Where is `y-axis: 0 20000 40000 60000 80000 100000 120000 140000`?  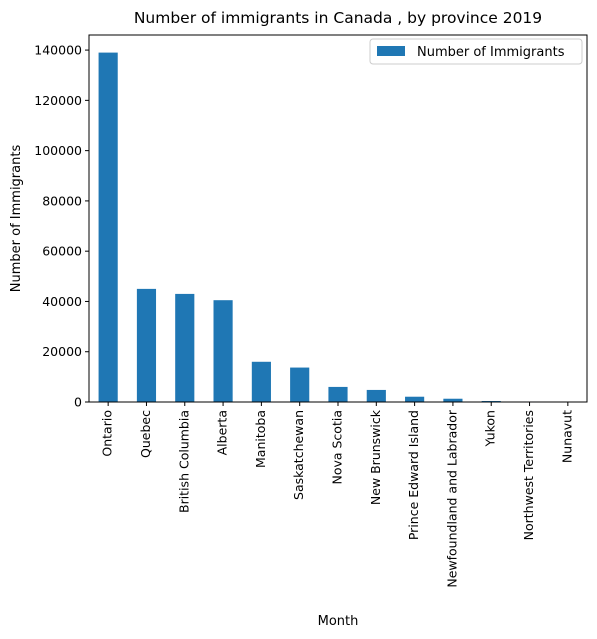
y-axis: 0 20000 40000 60000 80000 100000 120000 140000 is located at coordinates (61, 226).